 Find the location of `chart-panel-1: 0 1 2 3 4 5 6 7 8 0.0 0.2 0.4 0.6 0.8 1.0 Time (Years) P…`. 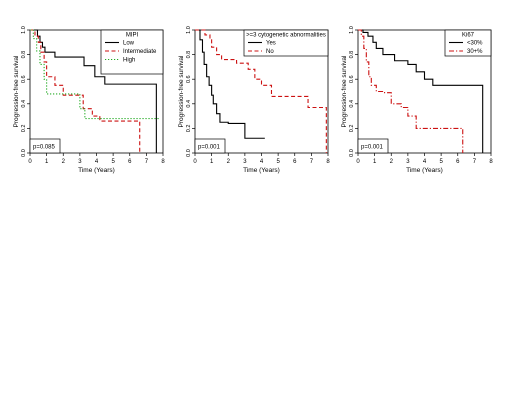

chart-panel-1: 0 1 2 3 4 5 6 7 8 0.0 0.2 0.4 0.6 0.8 1.0 Time (Years) P… is located at coordinates (89, 100).